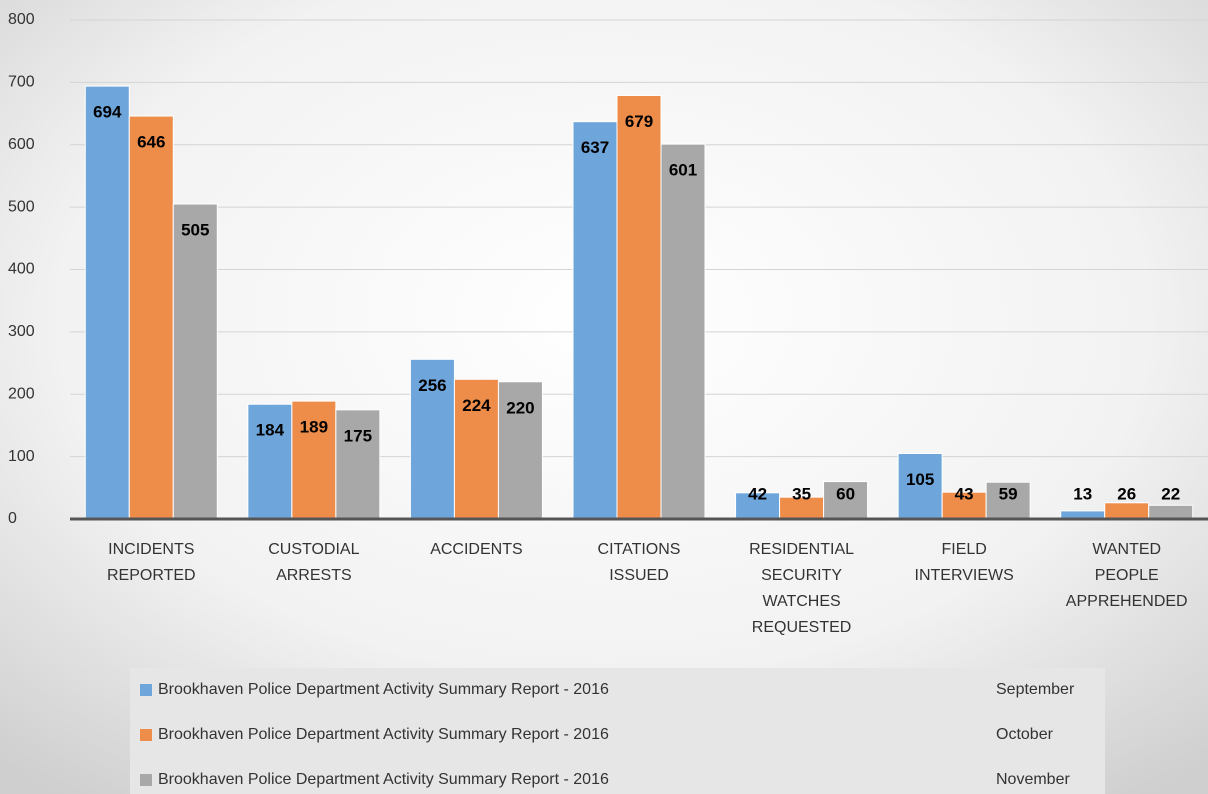  I want to click on data-label: 35, so click(801, 493).